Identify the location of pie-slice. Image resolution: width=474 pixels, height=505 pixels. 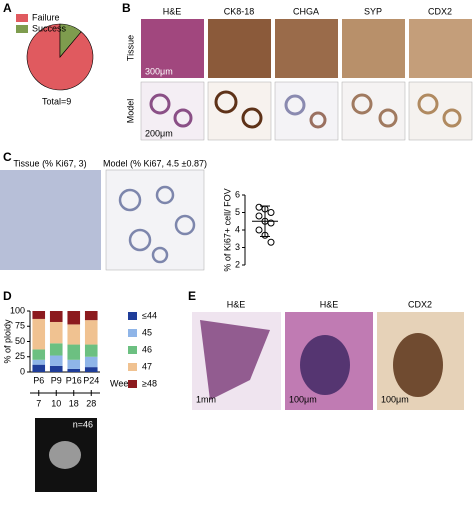
(70, 40).